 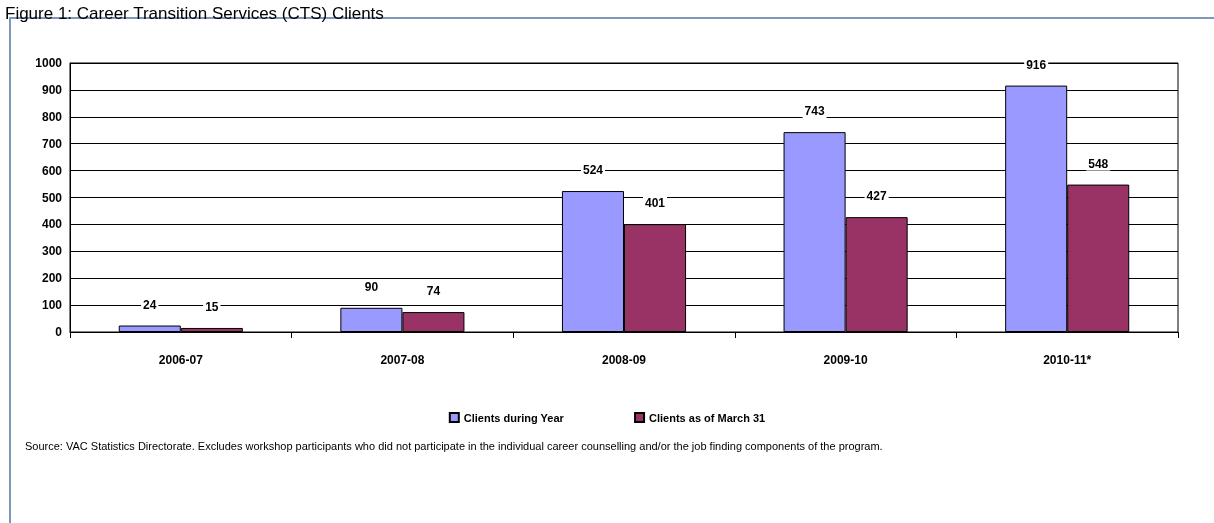 I want to click on y-tick-label: 900, so click(x=52, y=89).